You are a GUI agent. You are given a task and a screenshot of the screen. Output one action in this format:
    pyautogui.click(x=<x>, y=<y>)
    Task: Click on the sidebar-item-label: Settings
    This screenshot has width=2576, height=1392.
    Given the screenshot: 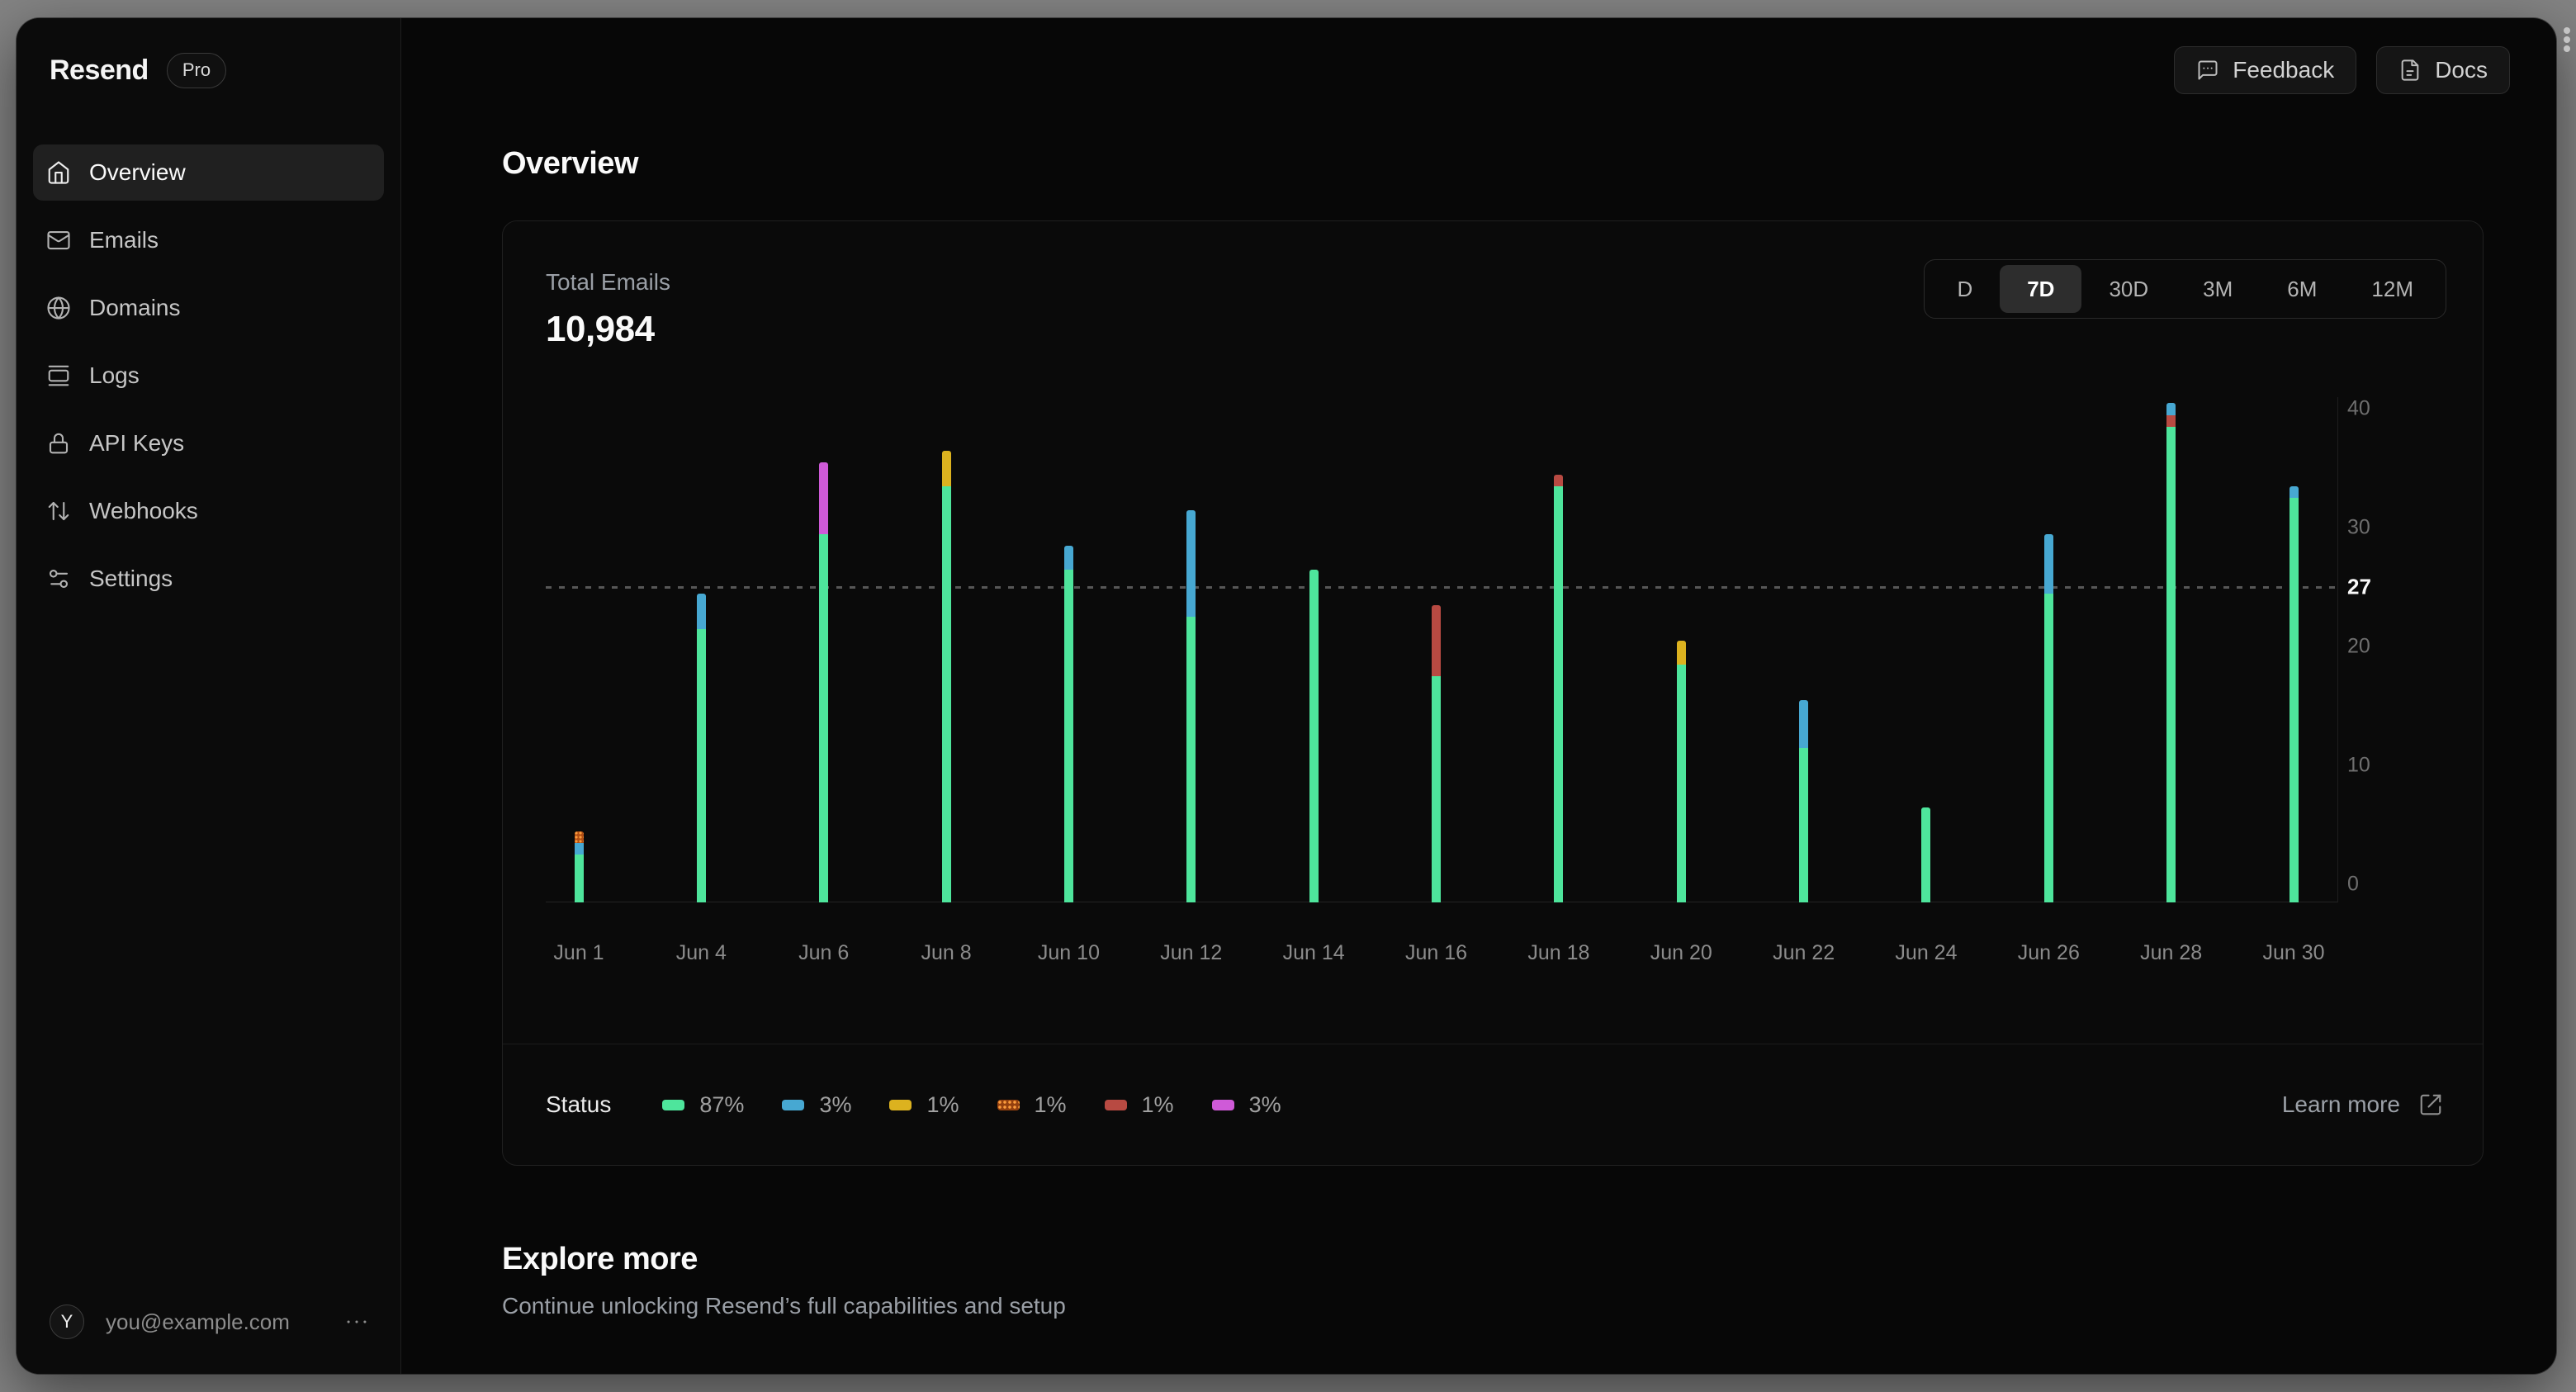 What is the action you would take?
    pyautogui.click(x=131, y=578)
    